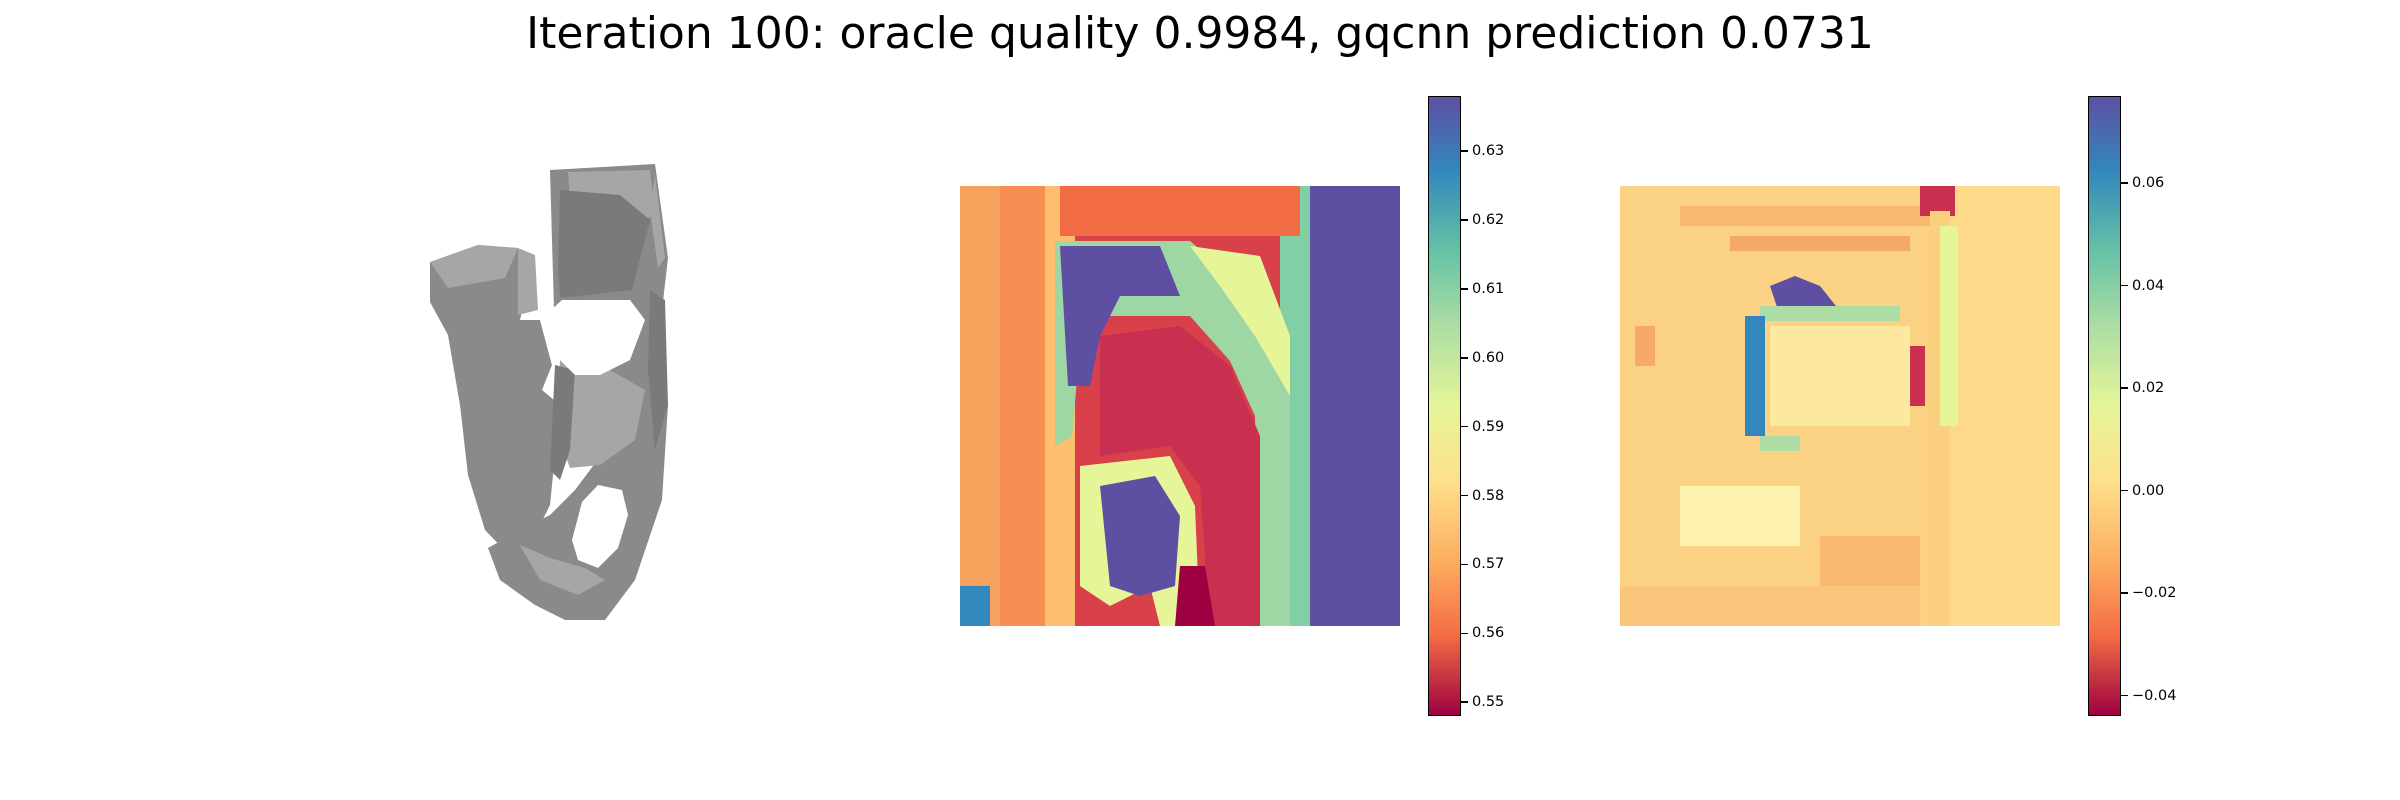 The width and height of the screenshot is (2400, 800). Describe the element at coordinates (1488, 702) in the screenshot. I see `colorbar-2-tick-label: 0.55` at that location.